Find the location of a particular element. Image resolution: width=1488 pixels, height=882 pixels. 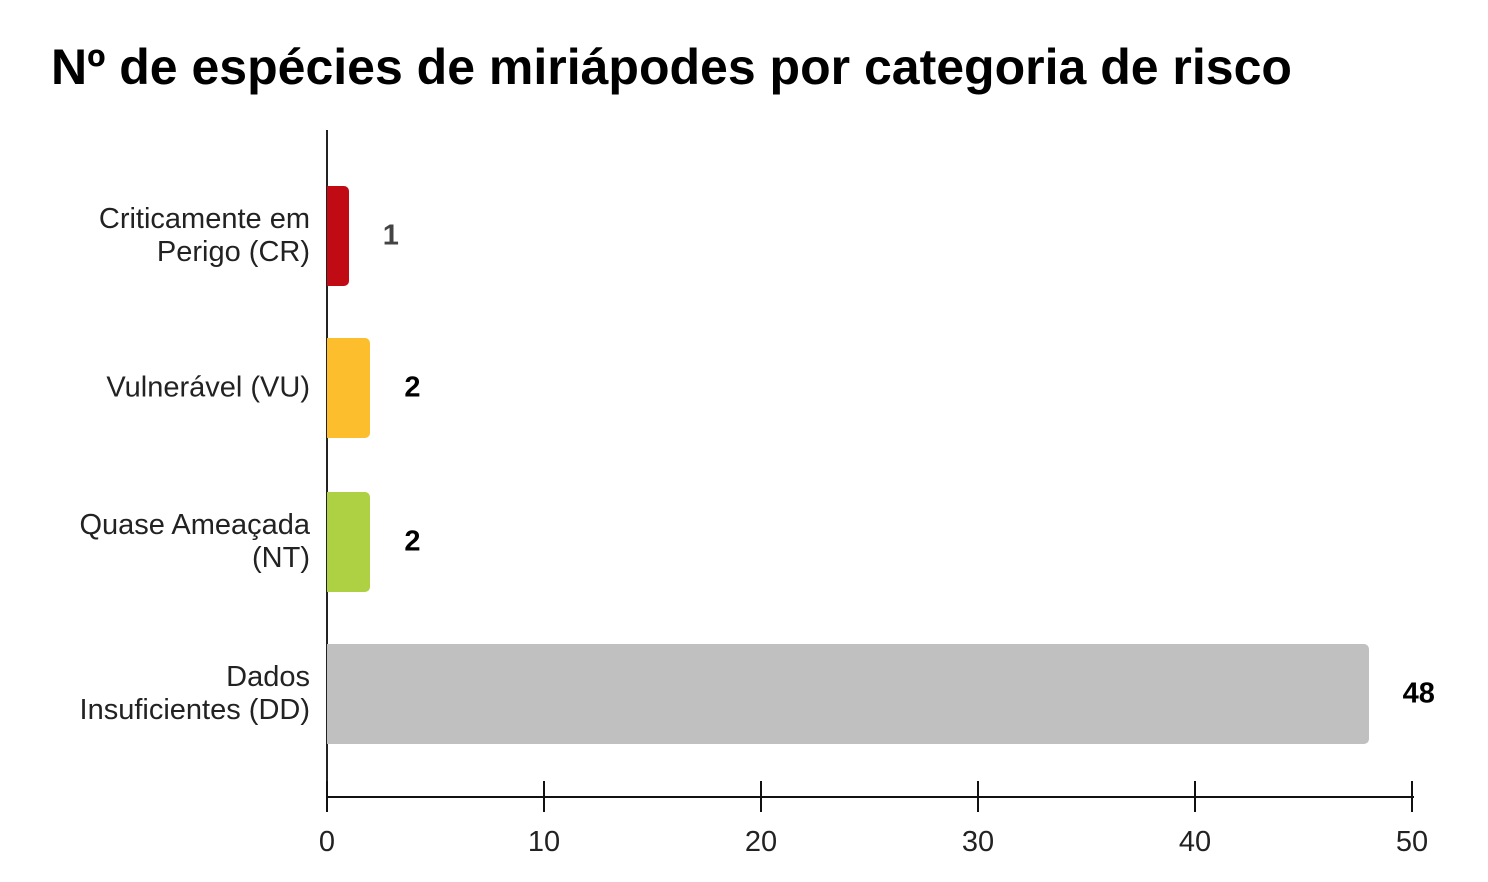

x-axis-tick-label: 50 is located at coordinates (1412, 842).